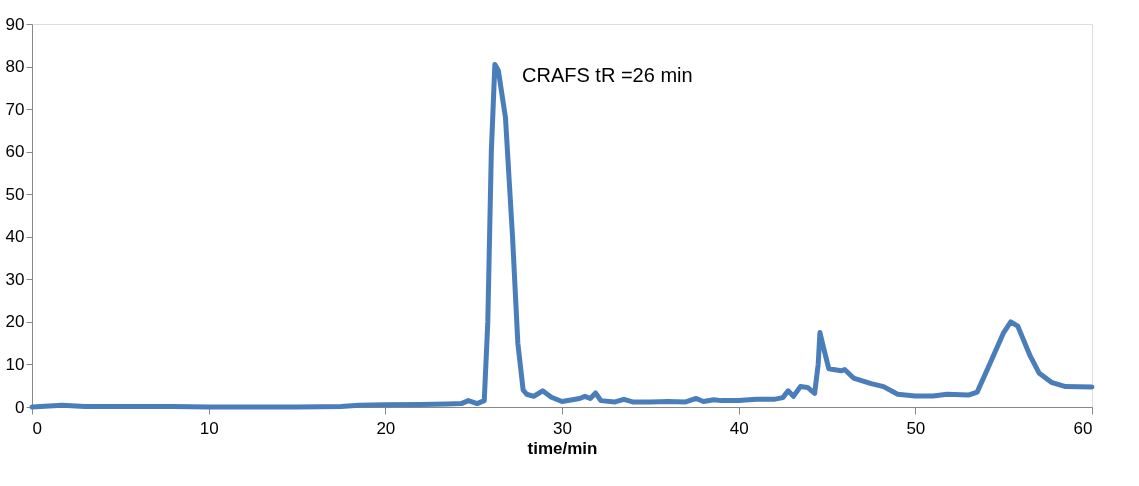 Image resolution: width=1139 pixels, height=486 pixels. Describe the element at coordinates (15, 364) in the screenshot. I see `y-tick-label: 10` at that location.